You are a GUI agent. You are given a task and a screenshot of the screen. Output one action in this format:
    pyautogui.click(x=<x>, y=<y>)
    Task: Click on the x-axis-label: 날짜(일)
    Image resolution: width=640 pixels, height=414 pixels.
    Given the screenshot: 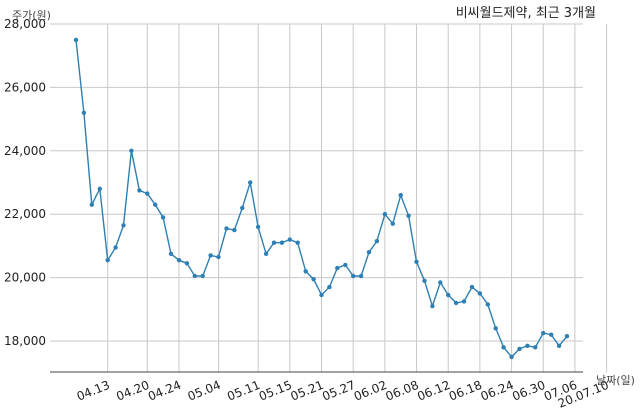 What is the action you would take?
    pyautogui.click(x=615, y=380)
    